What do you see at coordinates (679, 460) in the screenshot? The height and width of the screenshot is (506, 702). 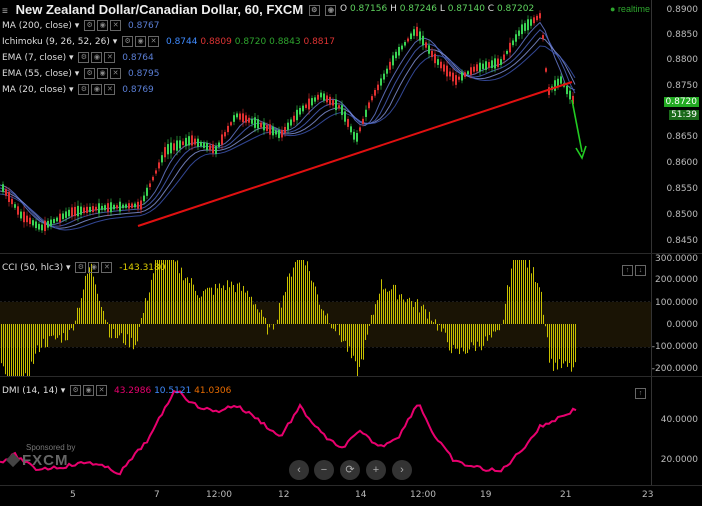 I see `dmi-tick: 20.0000` at bounding box center [679, 460].